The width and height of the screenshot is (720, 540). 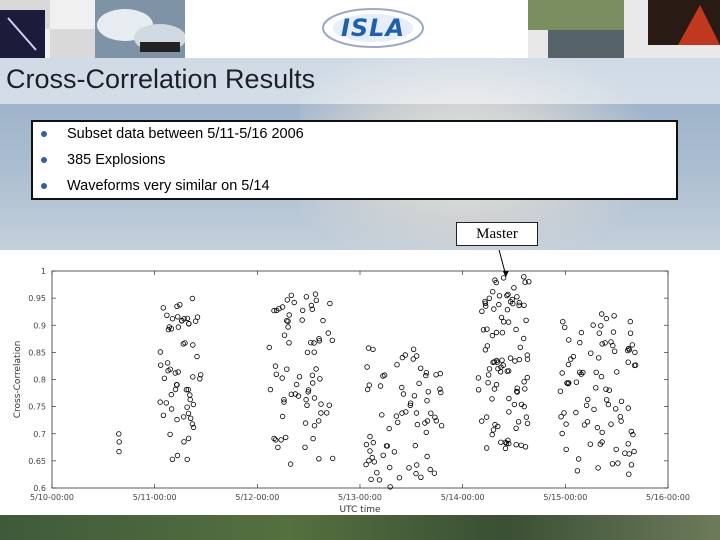 What do you see at coordinates (668, 497) in the screenshot?
I see `x-tick-label: 5/16-00:00` at bounding box center [668, 497].